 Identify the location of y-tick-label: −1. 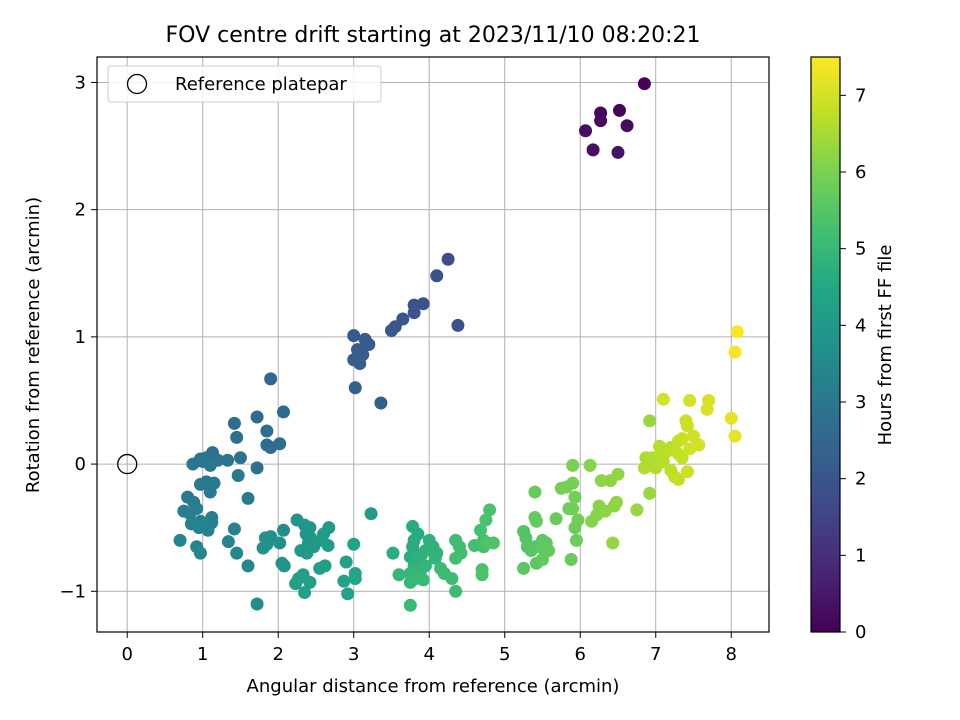
(72, 591).